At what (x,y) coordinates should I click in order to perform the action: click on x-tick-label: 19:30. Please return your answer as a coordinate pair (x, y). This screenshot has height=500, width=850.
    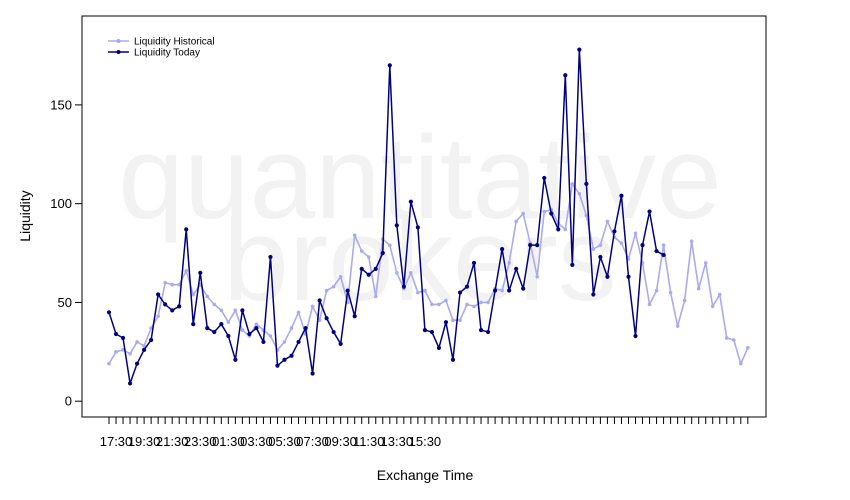
    Looking at the image, I should click on (144, 441).